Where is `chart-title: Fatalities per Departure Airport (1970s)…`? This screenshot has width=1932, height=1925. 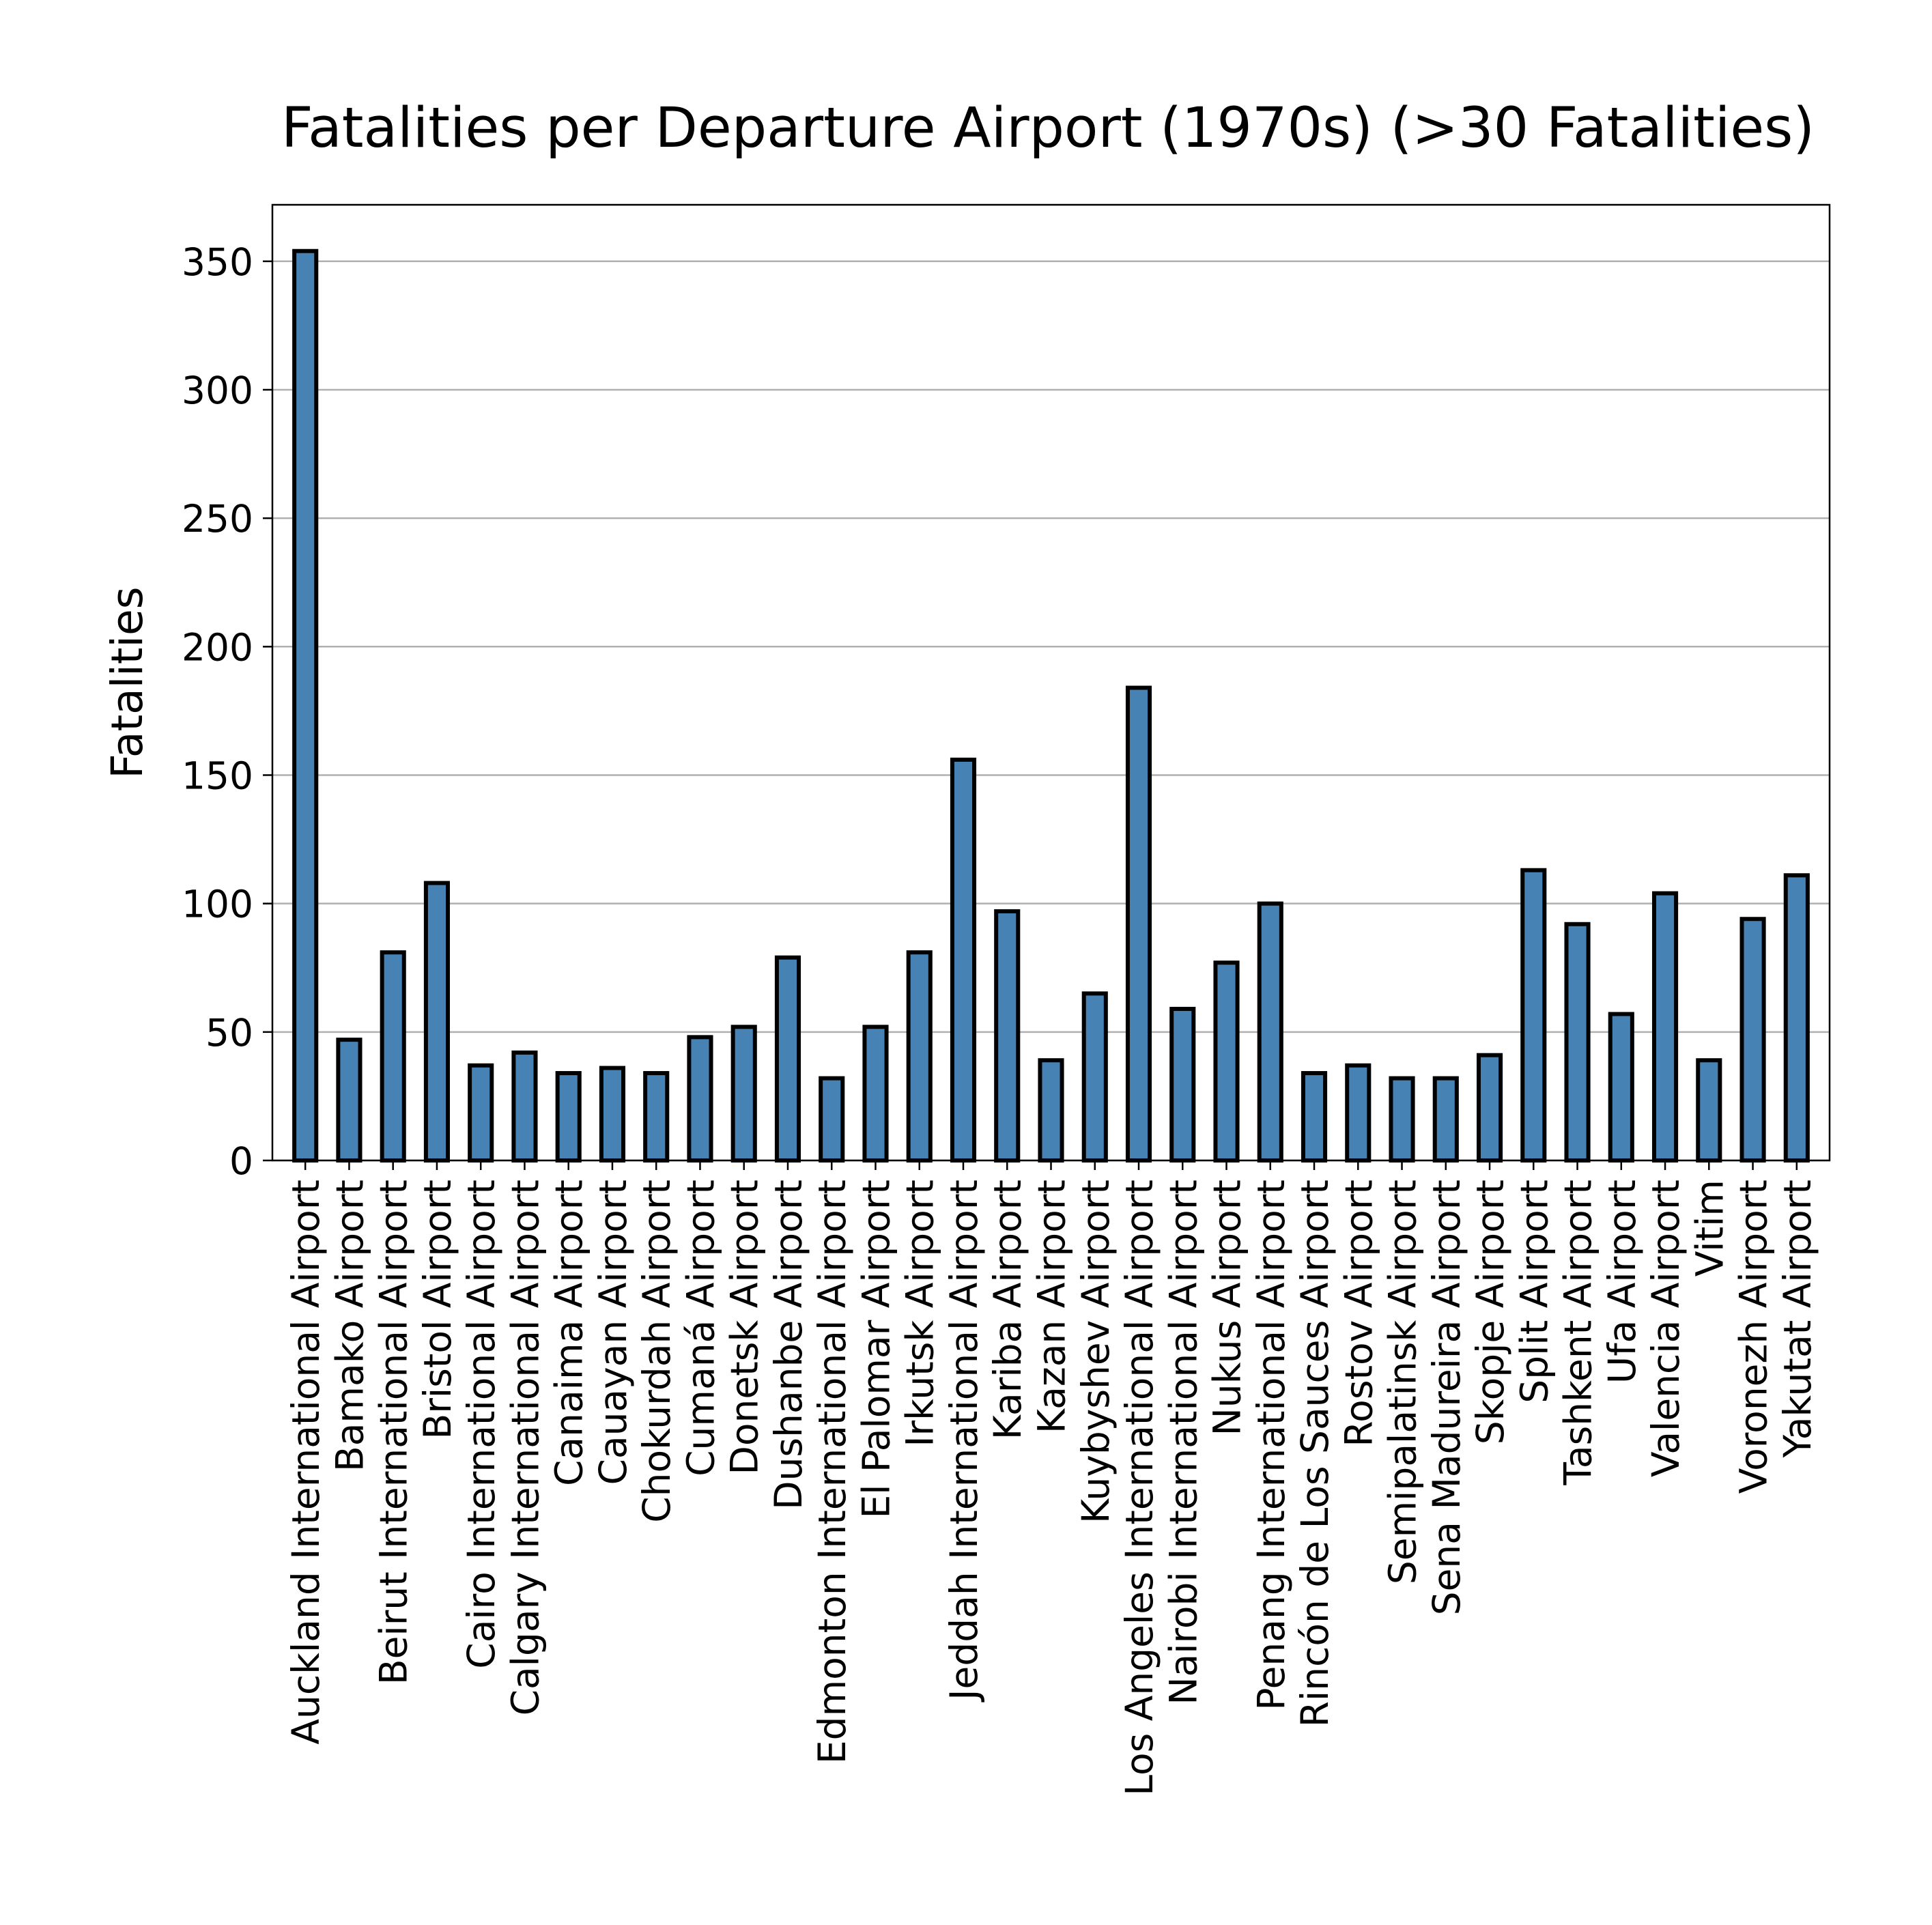
chart-title: Fatalities per Departure Airport (1970s)… is located at coordinates (1048, 128).